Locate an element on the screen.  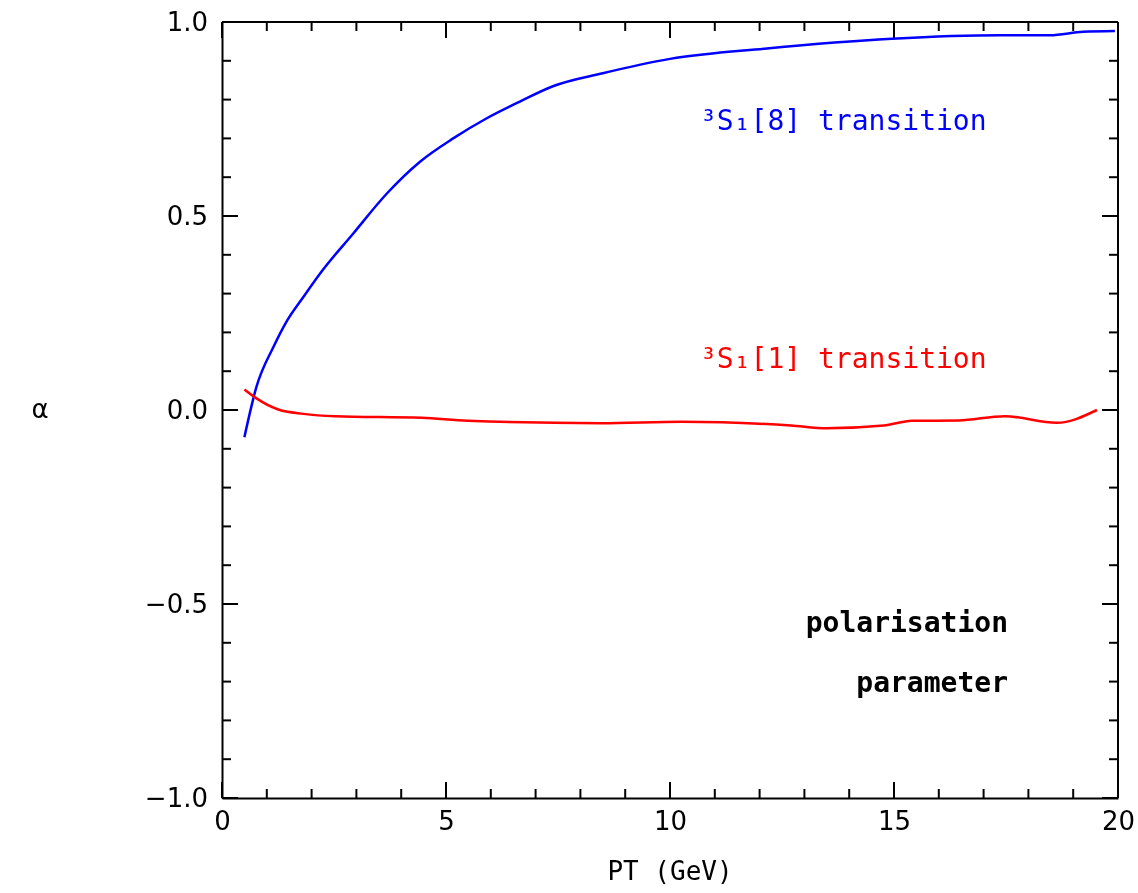
x-axis-title: PT (GeV) is located at coordinates (670, 871).